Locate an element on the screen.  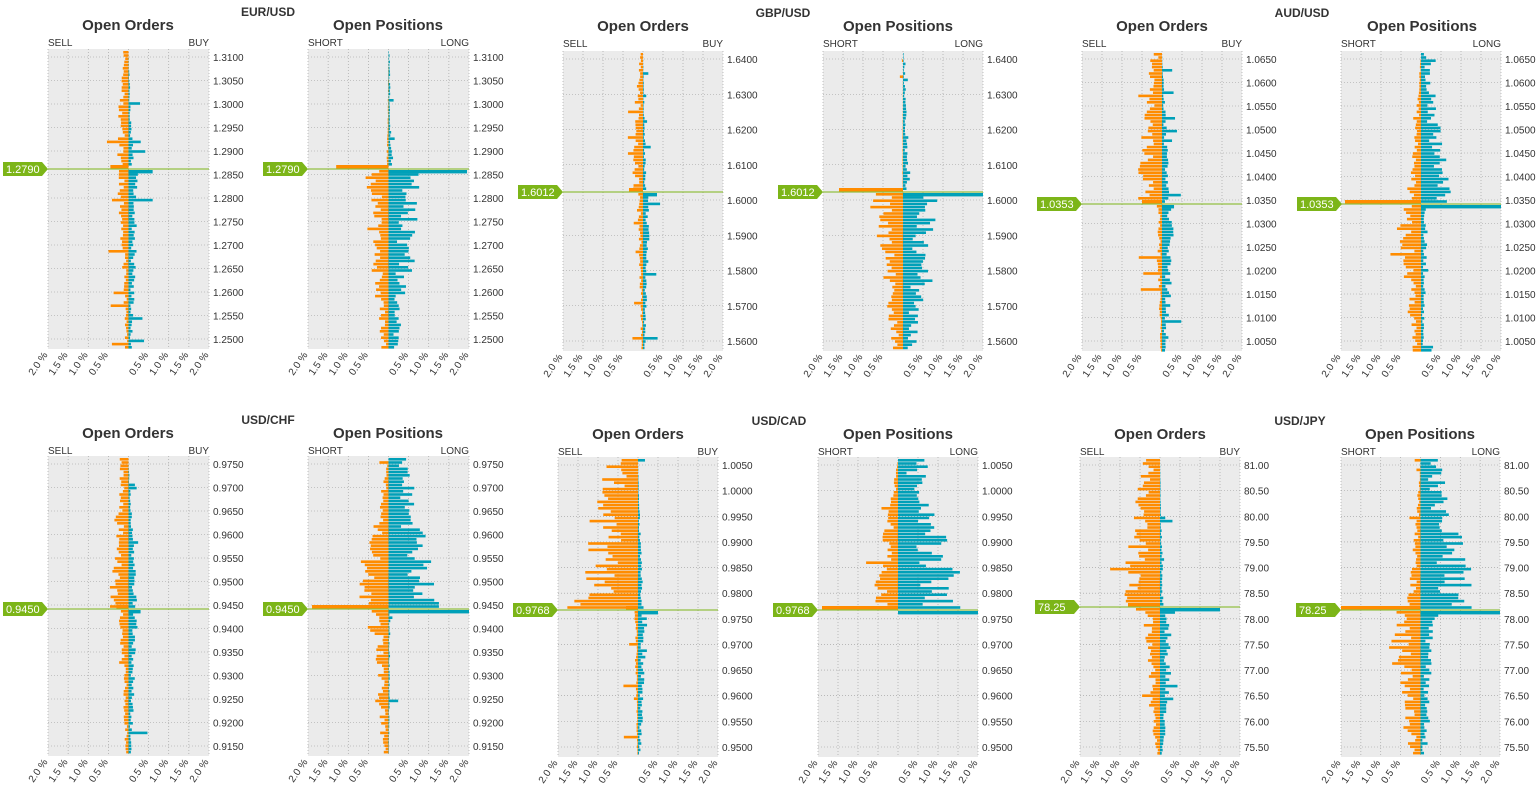
current-price-label: 0.9450 is located at coordinates (283, 610).